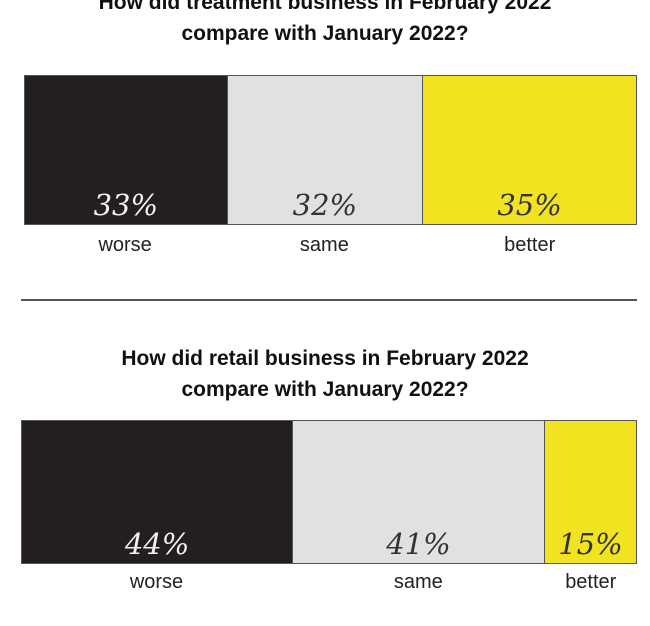  Describe the element at coordinates (418, 492) in the screenshot. I see `bar-segment-same: 41%` at that location.